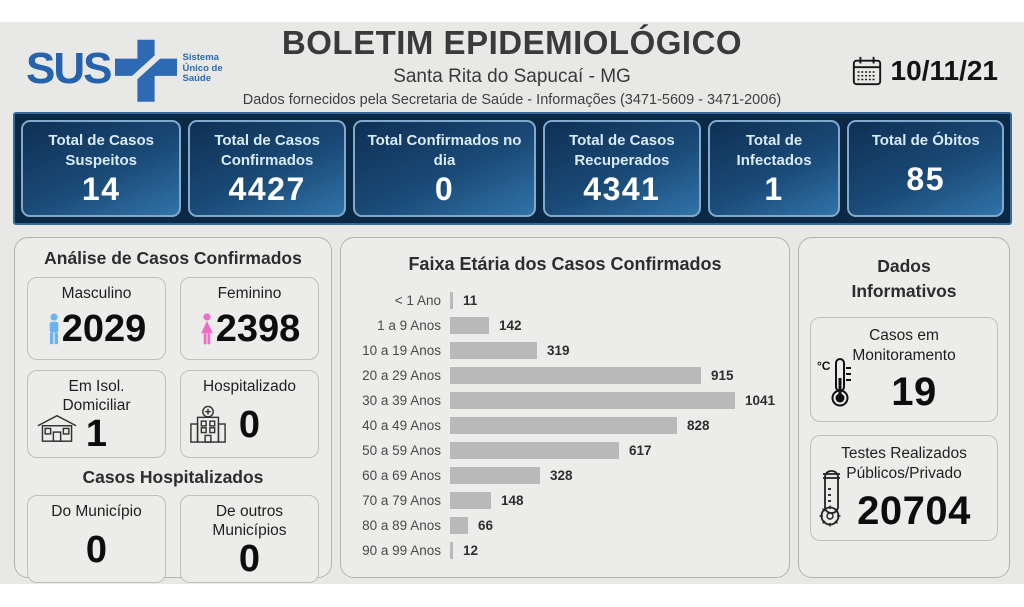  I want to click on female-value-row: 2398, so click(250, 329).